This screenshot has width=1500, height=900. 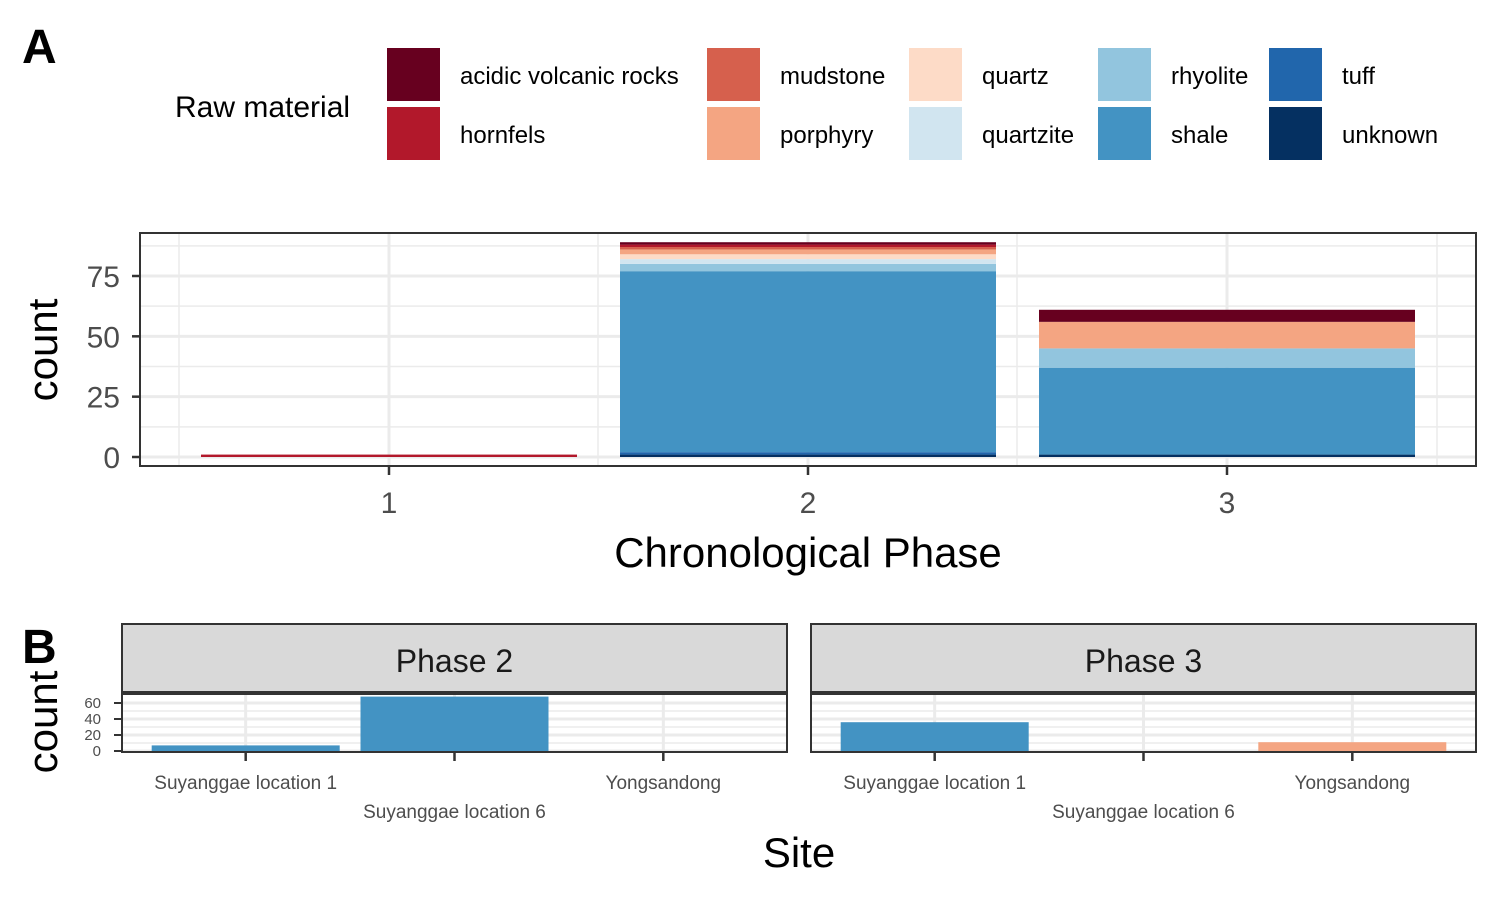 I want to click on legend-label: porphyry, so click(x=826, y=135).